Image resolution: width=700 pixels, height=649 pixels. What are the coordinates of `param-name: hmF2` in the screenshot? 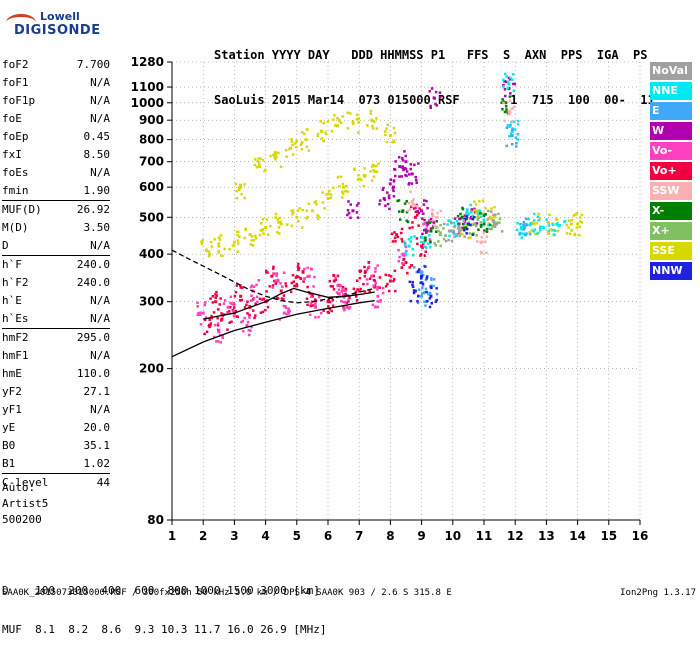 It's located at (15, 337).